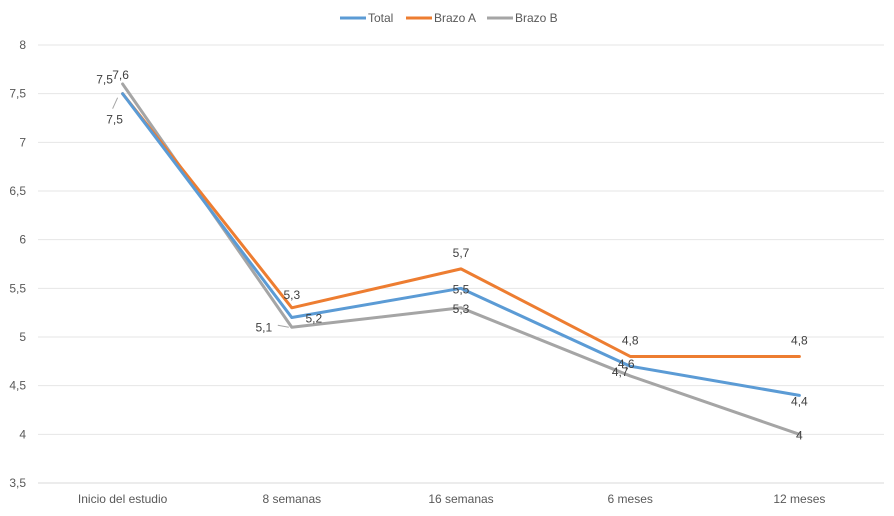  What do you see at coordinates (22, 434) in the screenshot?
I see `y-tick-label: 4` at bounding box center [22, 434].